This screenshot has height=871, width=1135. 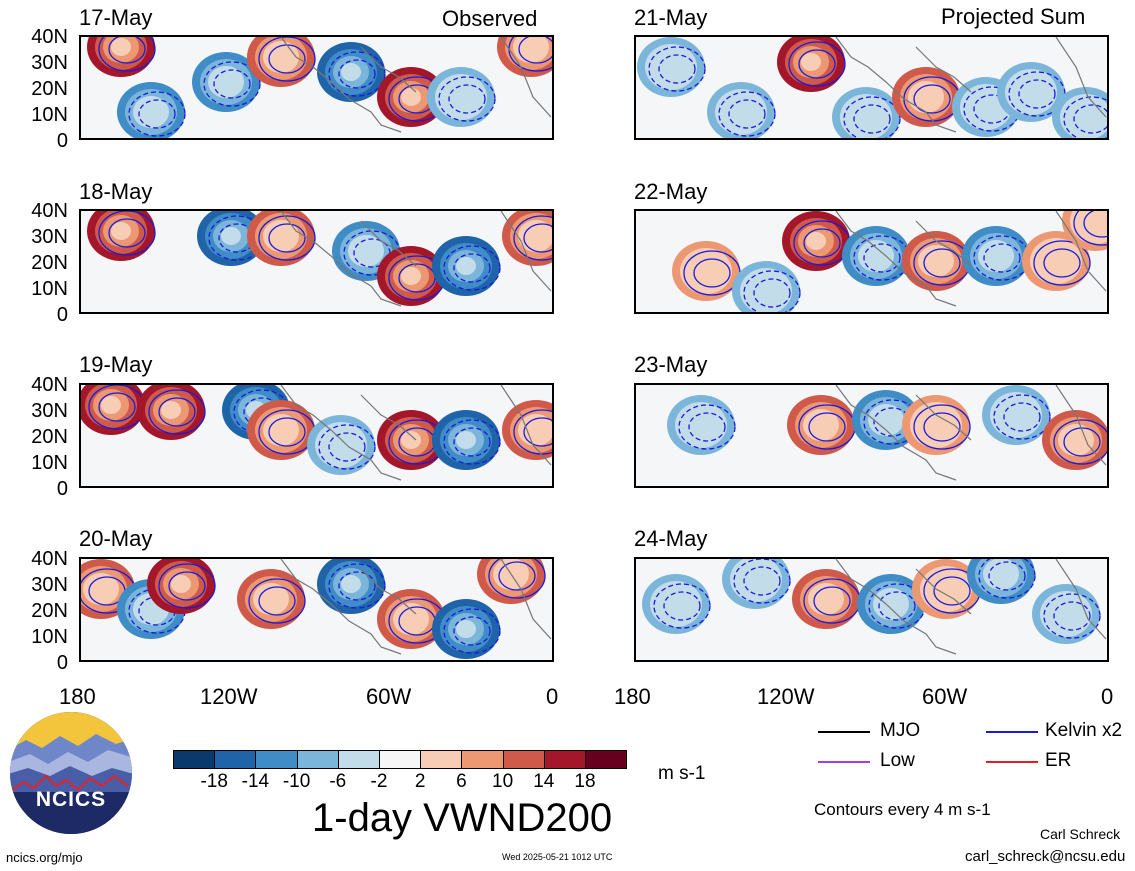 What do you see at coordinates (671, 538) in the screenshot?
I see `date-label-projected-4: 24-May` at bounding box center [671, 538].